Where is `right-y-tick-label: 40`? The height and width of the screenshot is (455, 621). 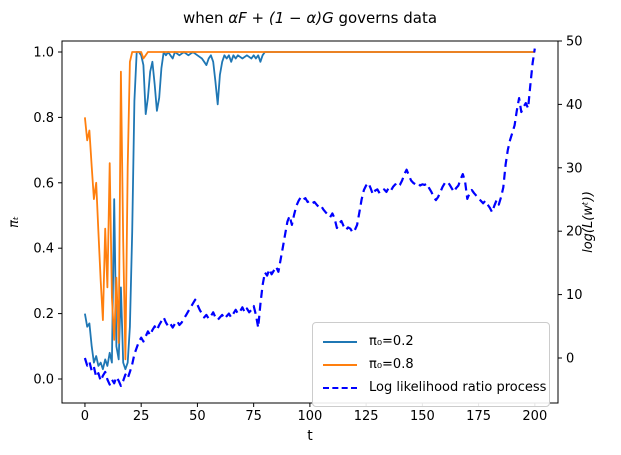 right-y-tick-label: 40 is located at coordinates (574, 105).